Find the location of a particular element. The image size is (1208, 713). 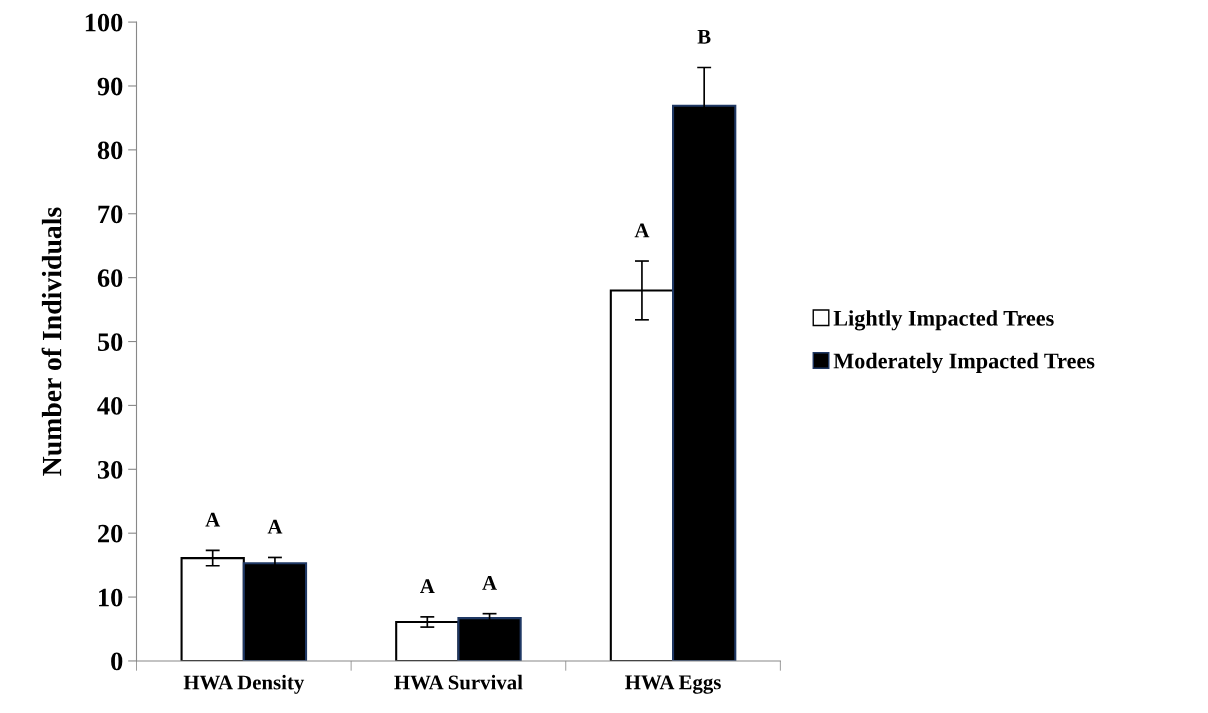

y-axis-title: Number of Individuals is located at coordinates (51, 341).